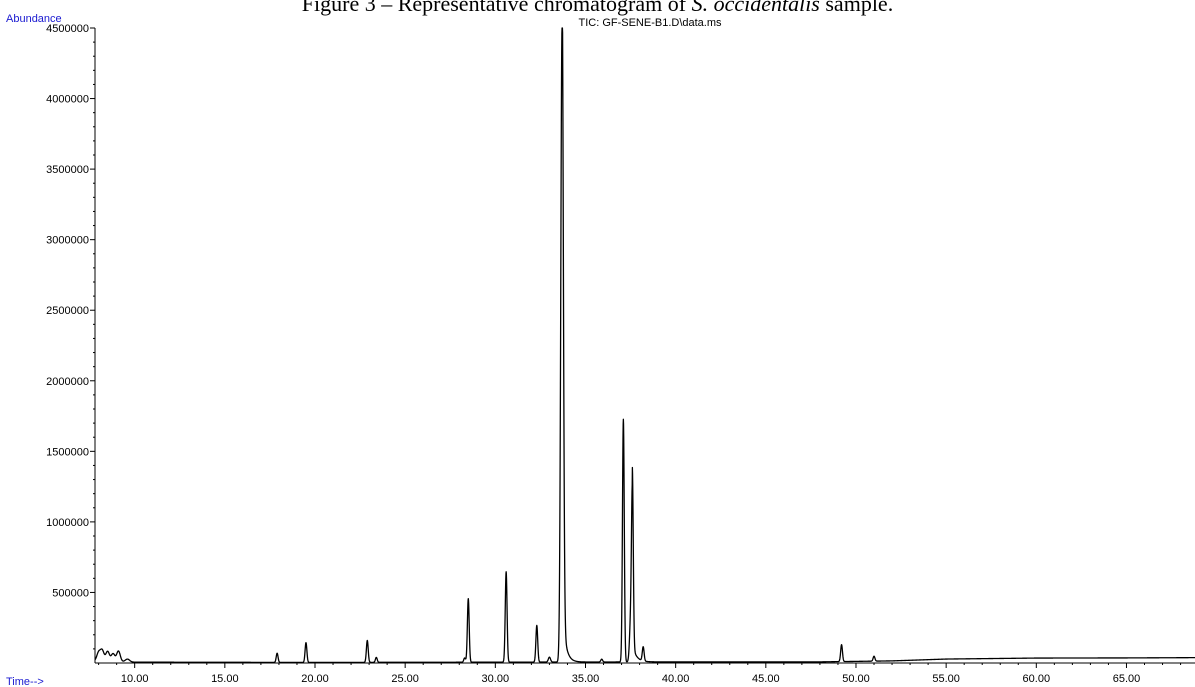  What do you see at coordinates (650, 23) in the screenshot?
I see `chart-title: TIC: GF-SENE-B1.D\data.ms` at bounding box center [650, 23].